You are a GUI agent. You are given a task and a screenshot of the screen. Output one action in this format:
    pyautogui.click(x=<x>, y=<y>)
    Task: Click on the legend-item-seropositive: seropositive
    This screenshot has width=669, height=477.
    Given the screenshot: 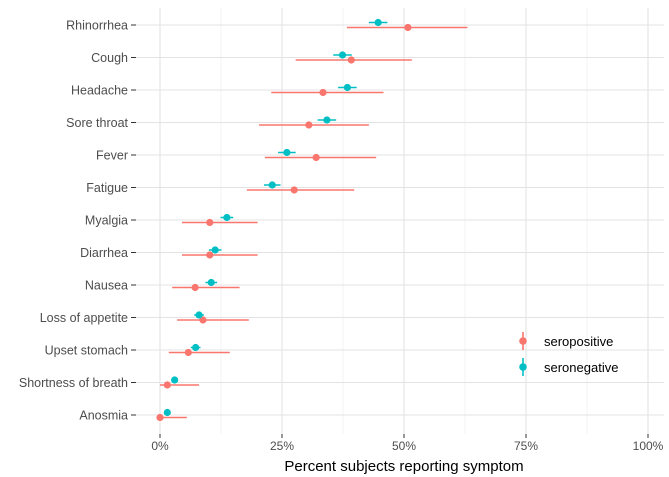 What is the action you would take?
    pyautogui.click(x=566, y=341)
    